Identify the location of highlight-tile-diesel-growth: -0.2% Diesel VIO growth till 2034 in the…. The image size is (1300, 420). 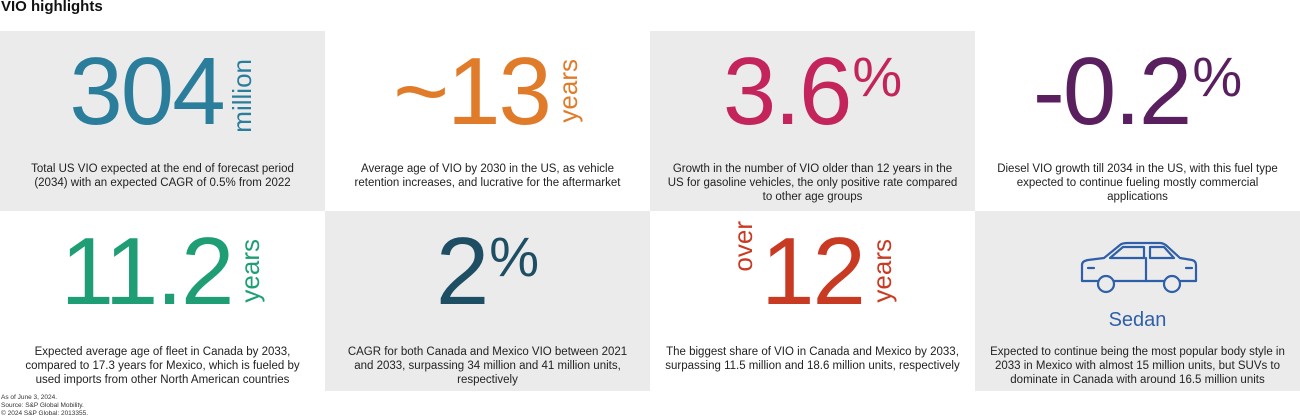
(1137, 121).